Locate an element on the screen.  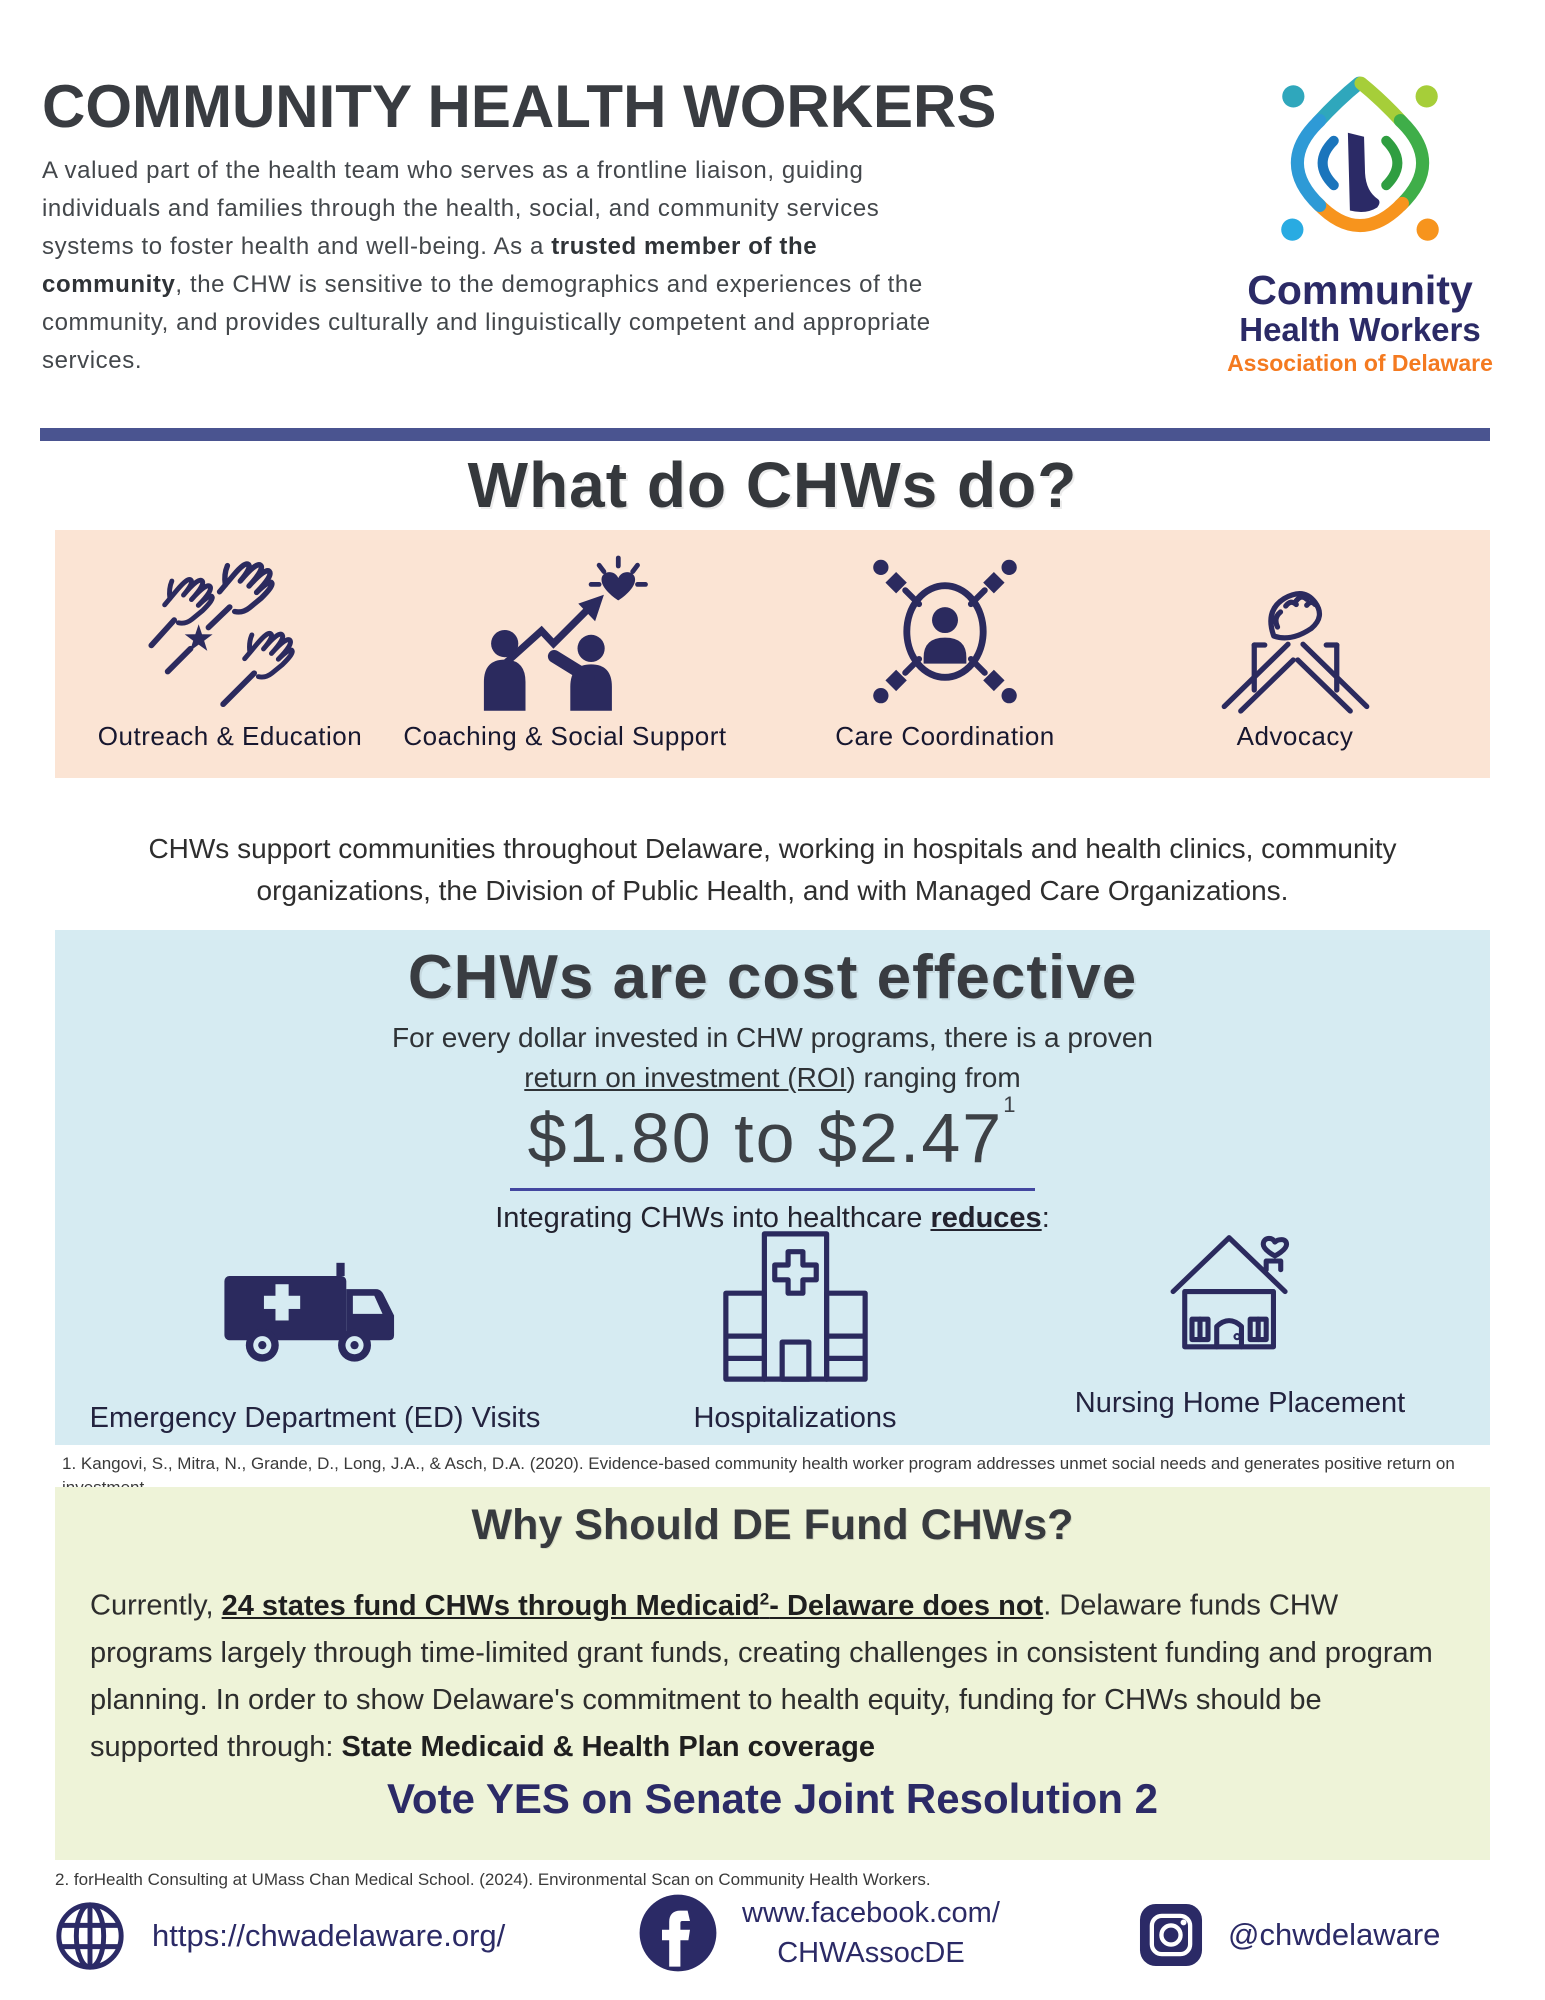
roi-footnote-marker: 1 is located at coordinates (1010, 1104).